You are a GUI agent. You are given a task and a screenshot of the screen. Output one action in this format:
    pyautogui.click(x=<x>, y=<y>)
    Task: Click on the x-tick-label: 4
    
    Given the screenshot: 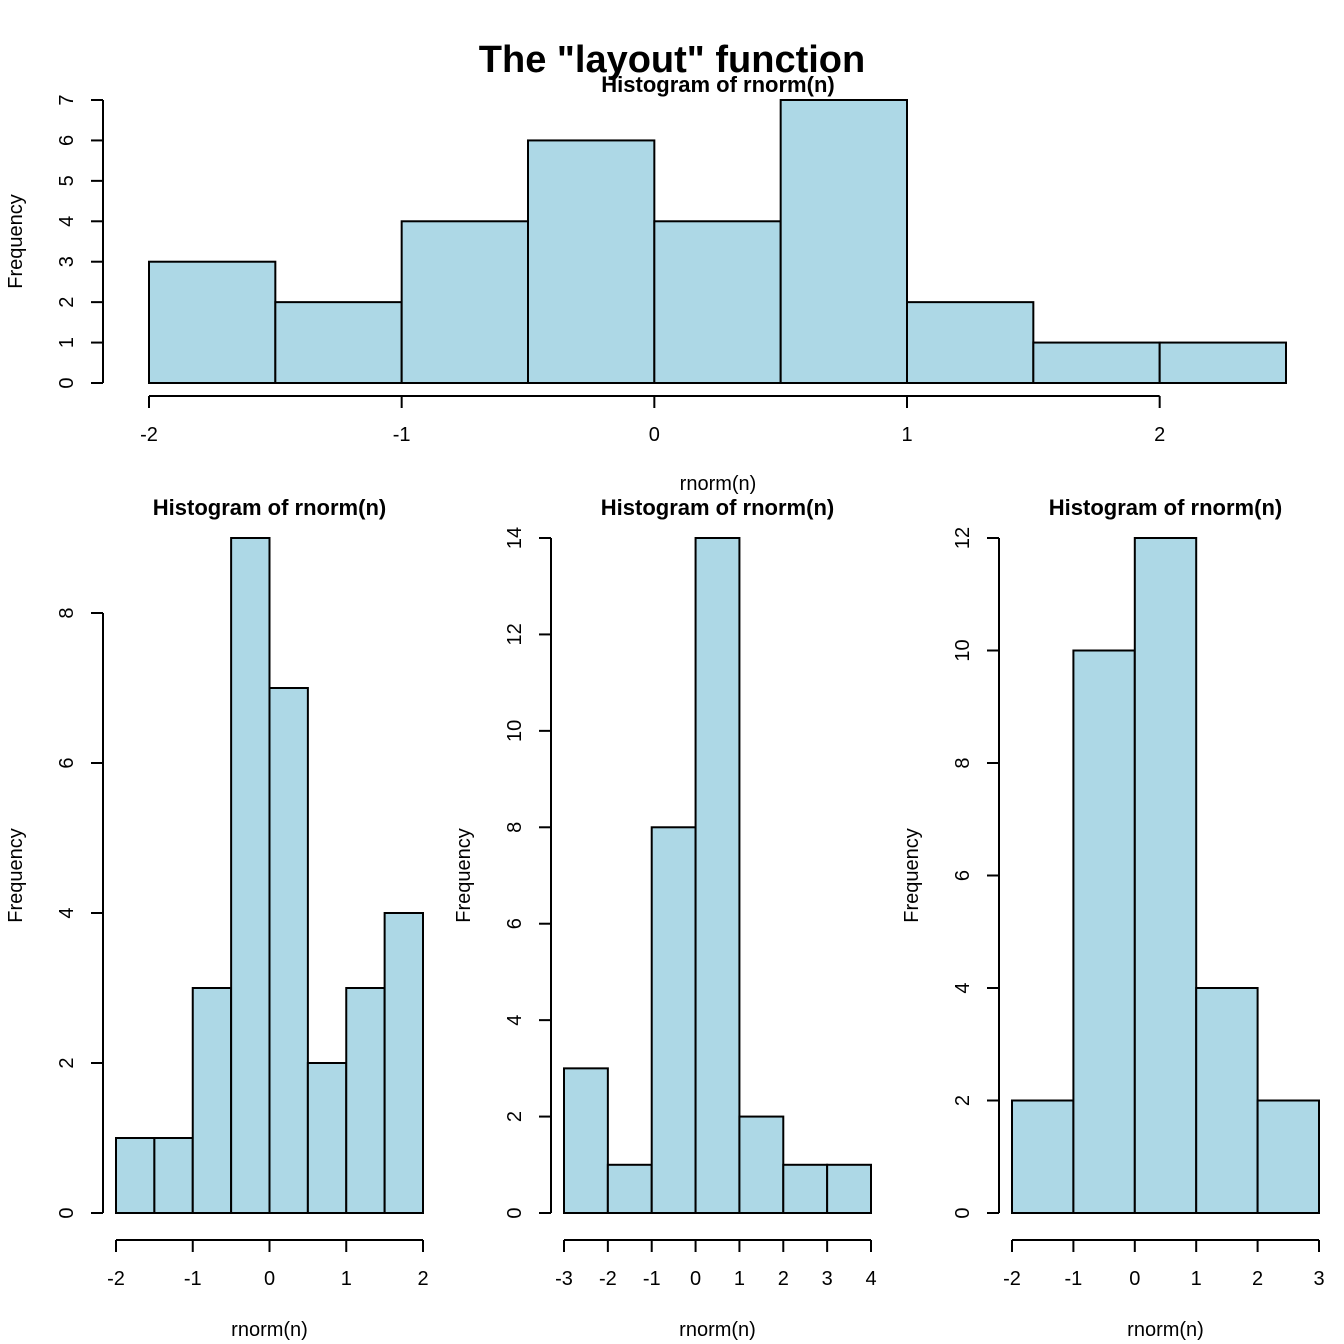 What is the action you would take?
    pyautogui.click(x=870, y=1279)
    